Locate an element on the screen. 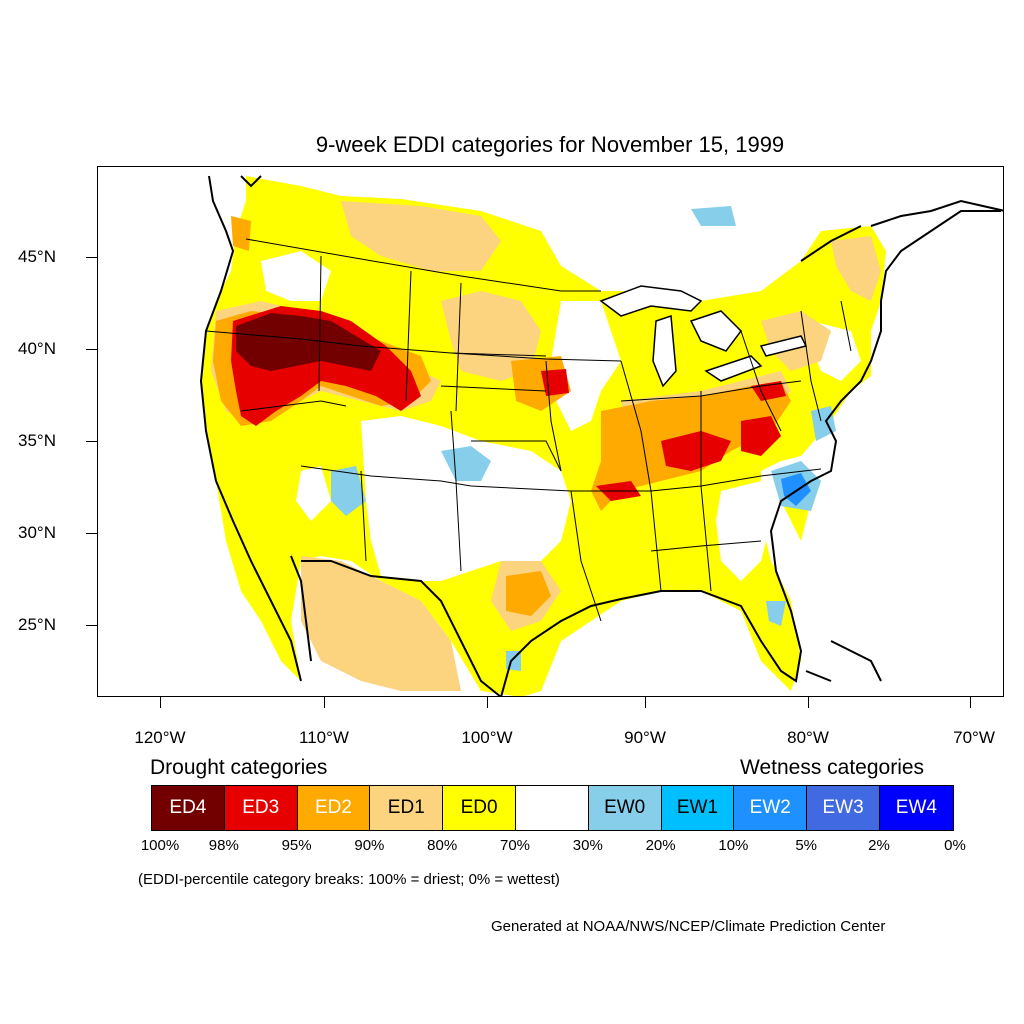  legend-cell-normal is located at coordinates (552, 808).